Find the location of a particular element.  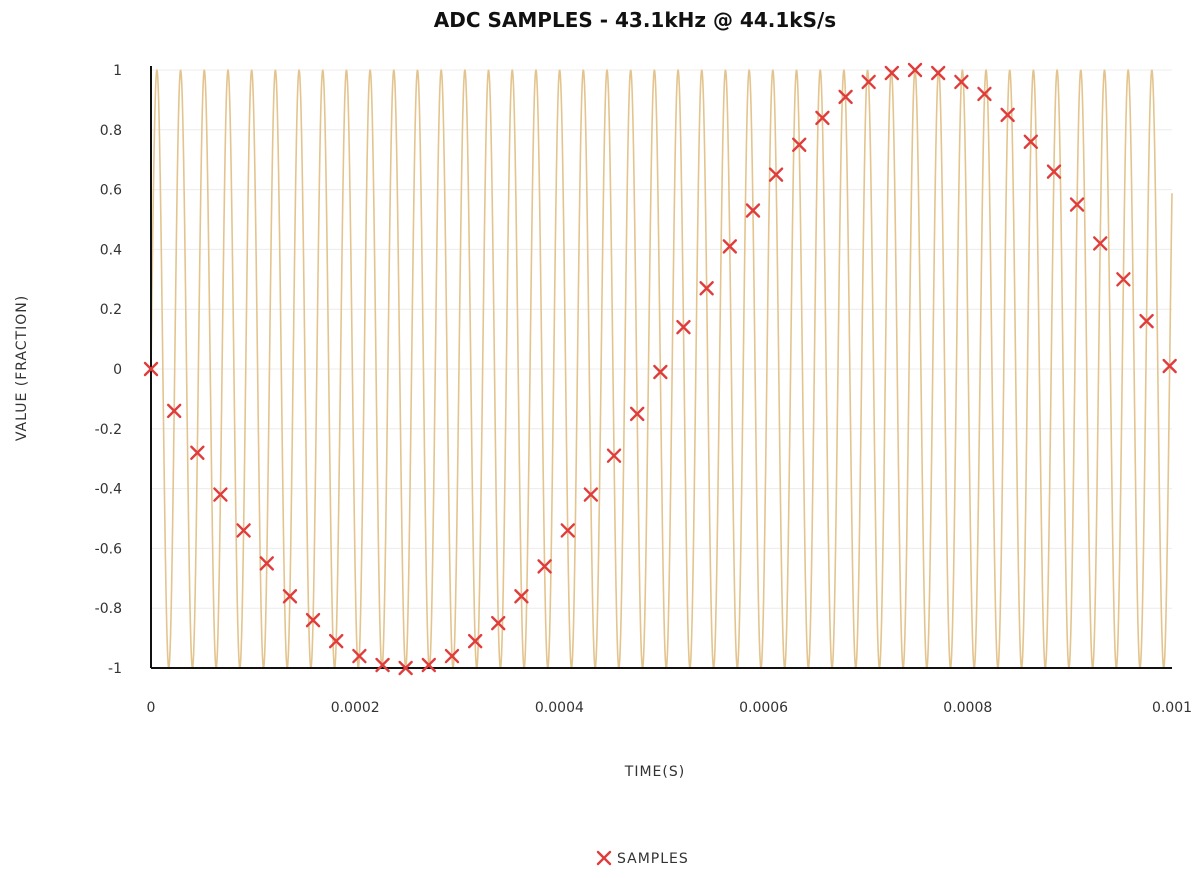

y-axis-title: VALUE (FRACTION) is located at coordinates (22, 368).